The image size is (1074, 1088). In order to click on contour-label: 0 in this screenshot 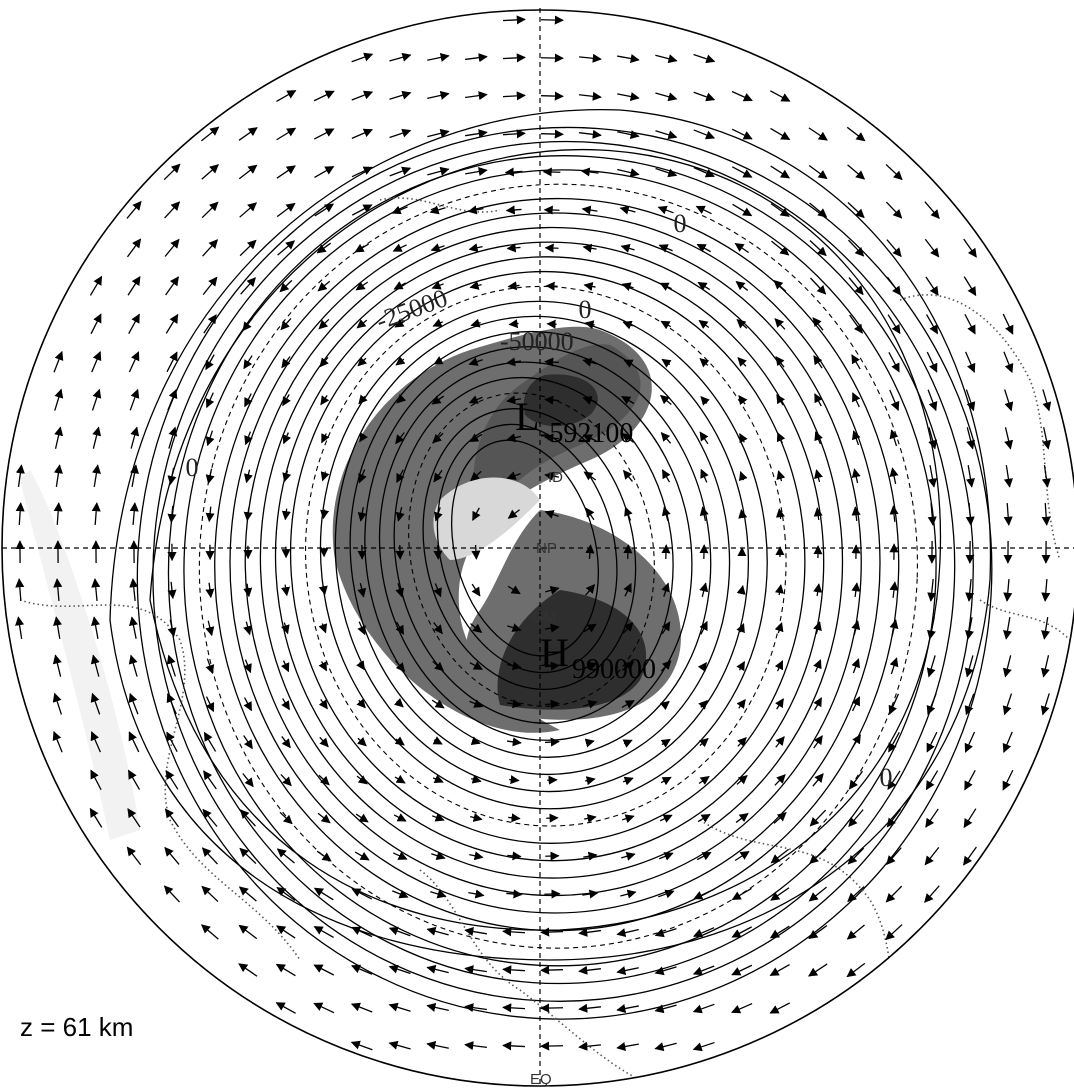, I will do `click(192, 467)`.